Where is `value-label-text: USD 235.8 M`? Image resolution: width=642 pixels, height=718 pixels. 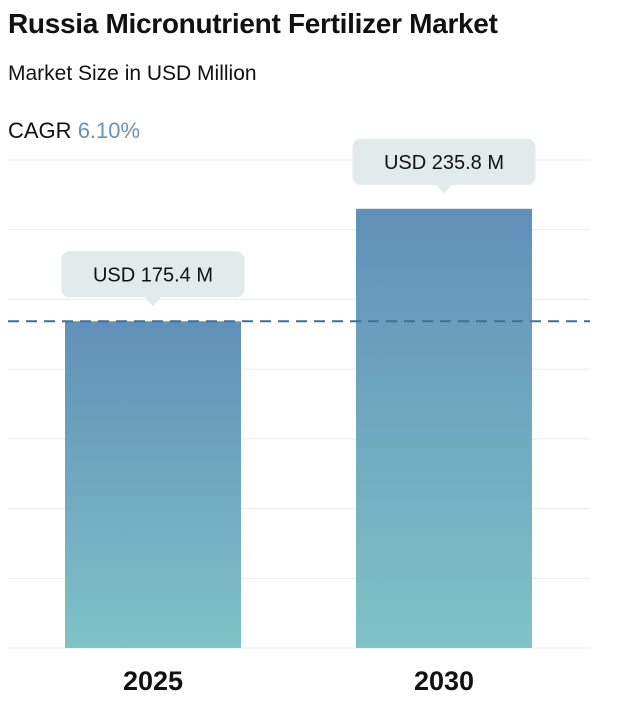
value-label-text: USD 235.8 M is located at coordinates (444, 163).